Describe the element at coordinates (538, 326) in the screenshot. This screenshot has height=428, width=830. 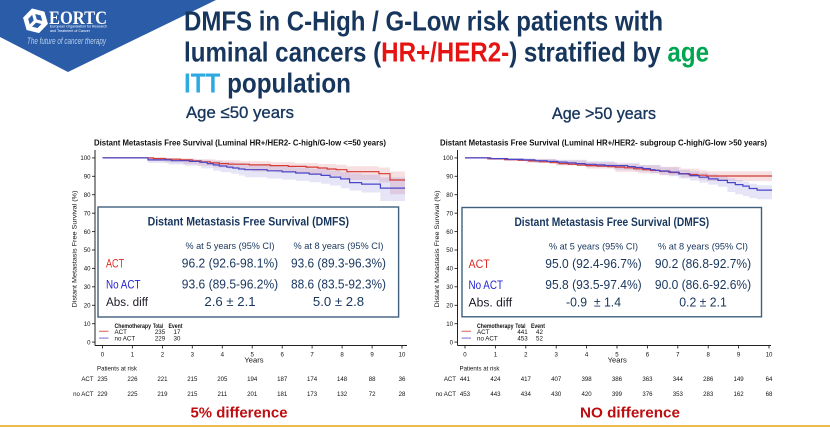
I see `svg-text: Event` at that location.